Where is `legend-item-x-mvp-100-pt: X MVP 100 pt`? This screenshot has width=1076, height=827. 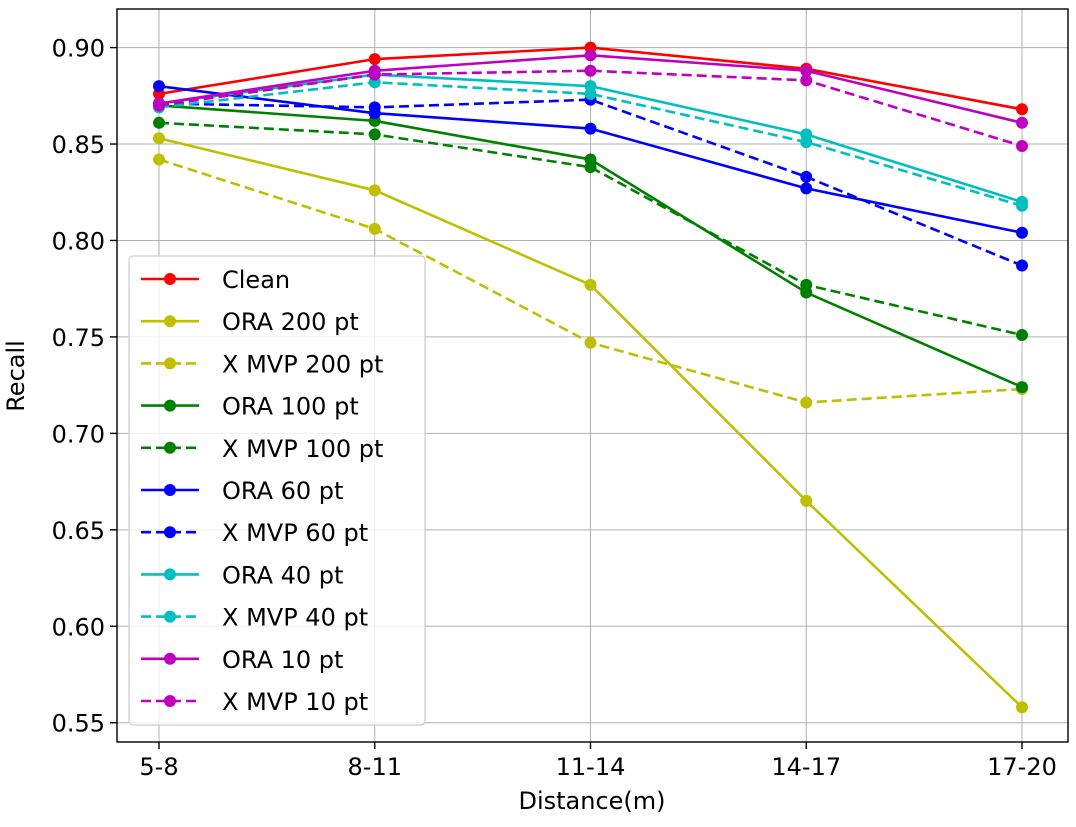 legend-item-x-mvp-100-pt: X MVP 100 pt is located at coordinates (262, 449).